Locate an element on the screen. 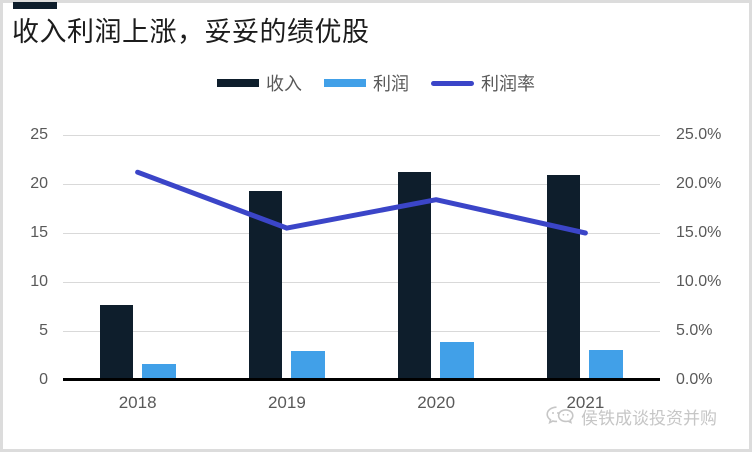 The width and height of the screenshot is (752, 452). x-axis-label: 2018 is located at coordinates (137, 402).